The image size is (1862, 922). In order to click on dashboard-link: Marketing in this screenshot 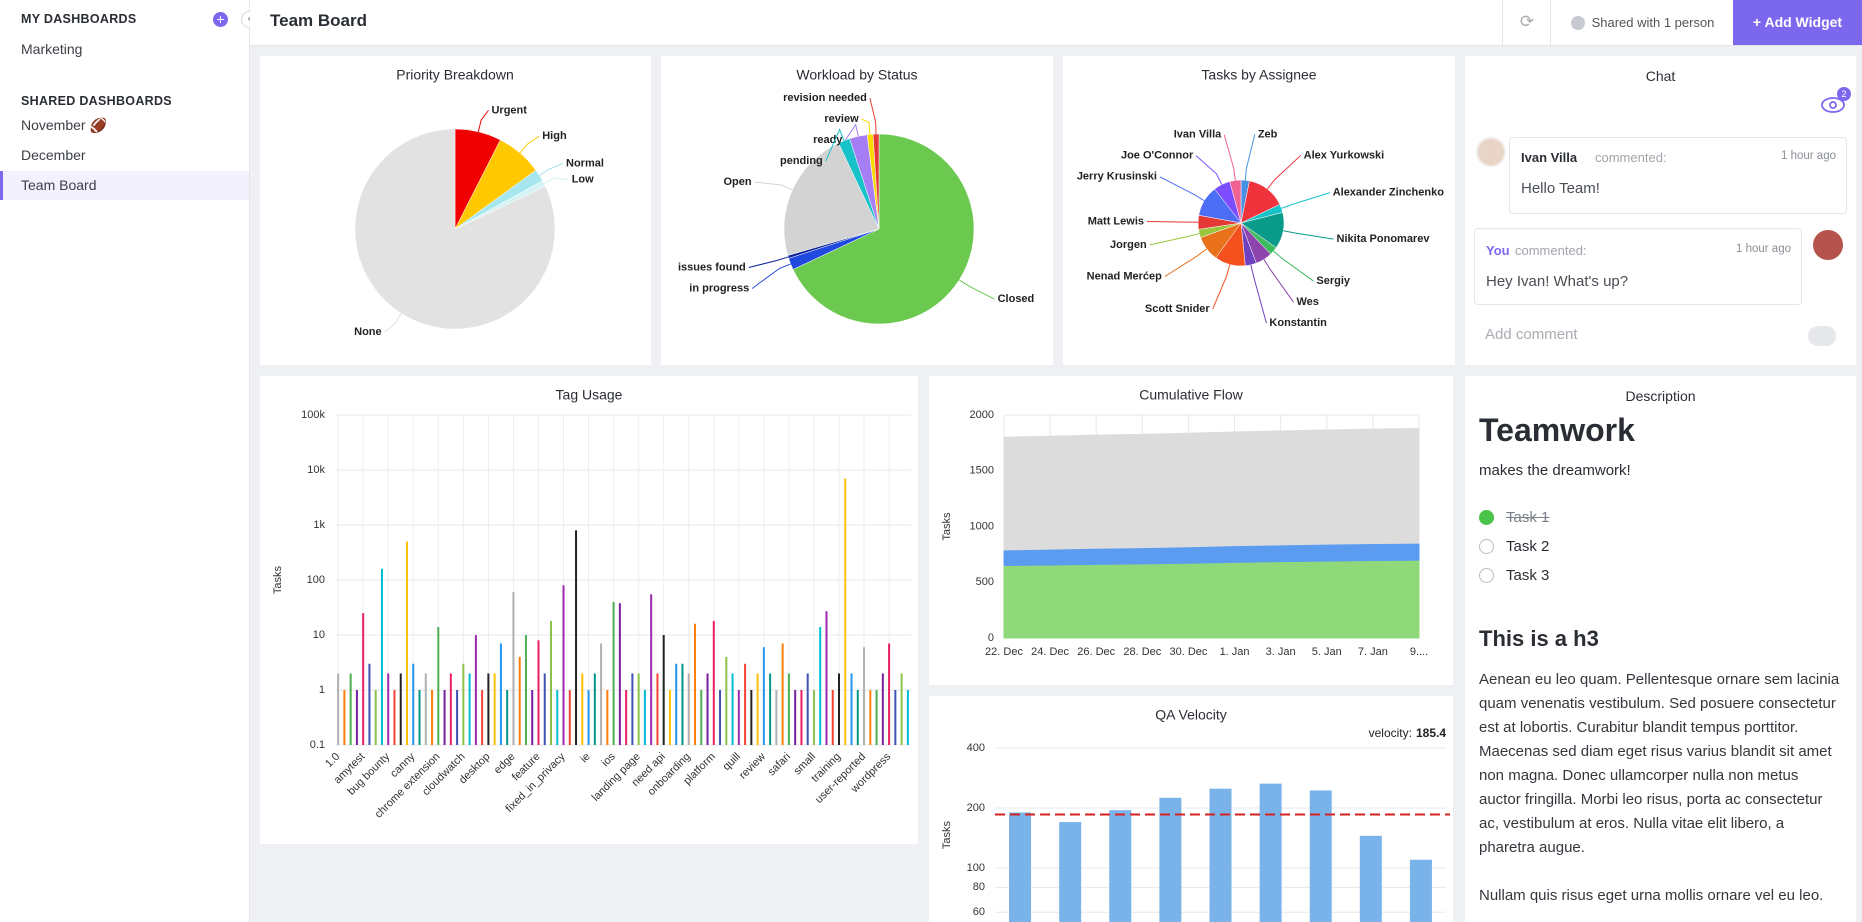, I will do `click(52, 49)`.